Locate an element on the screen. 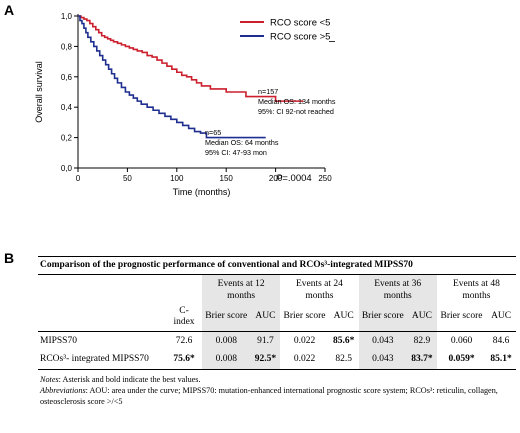  table-subheader-blank is located at coordinates (102, 317).